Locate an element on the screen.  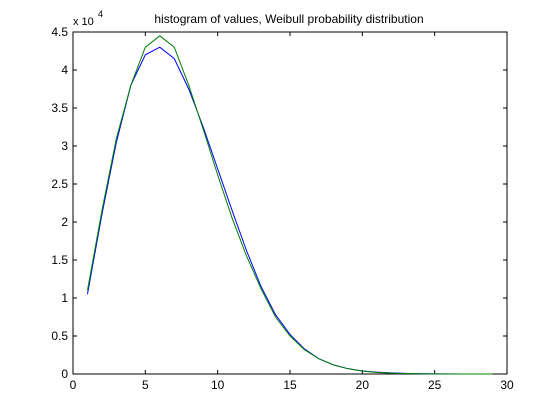
y-tick-label: 4.5 is located at coordinates (59, 32).